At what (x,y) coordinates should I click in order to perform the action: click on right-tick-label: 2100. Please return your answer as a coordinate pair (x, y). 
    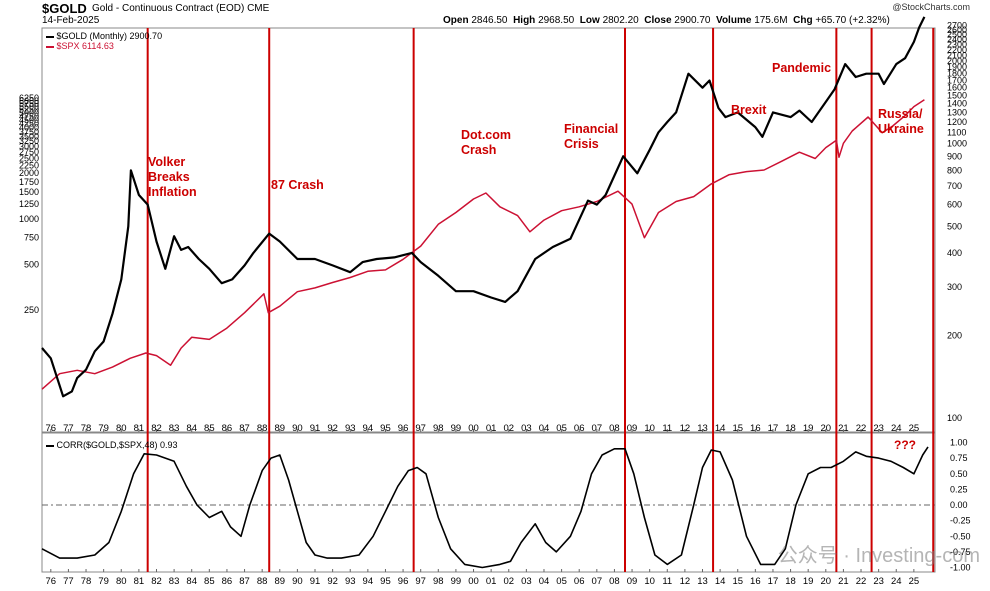
    Looking at the image, I should click on (957, 55).